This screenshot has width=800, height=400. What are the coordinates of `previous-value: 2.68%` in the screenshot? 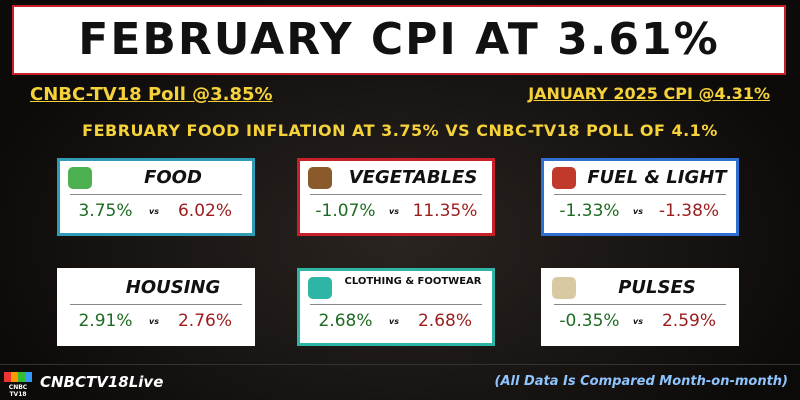 It's located at (444, 321).